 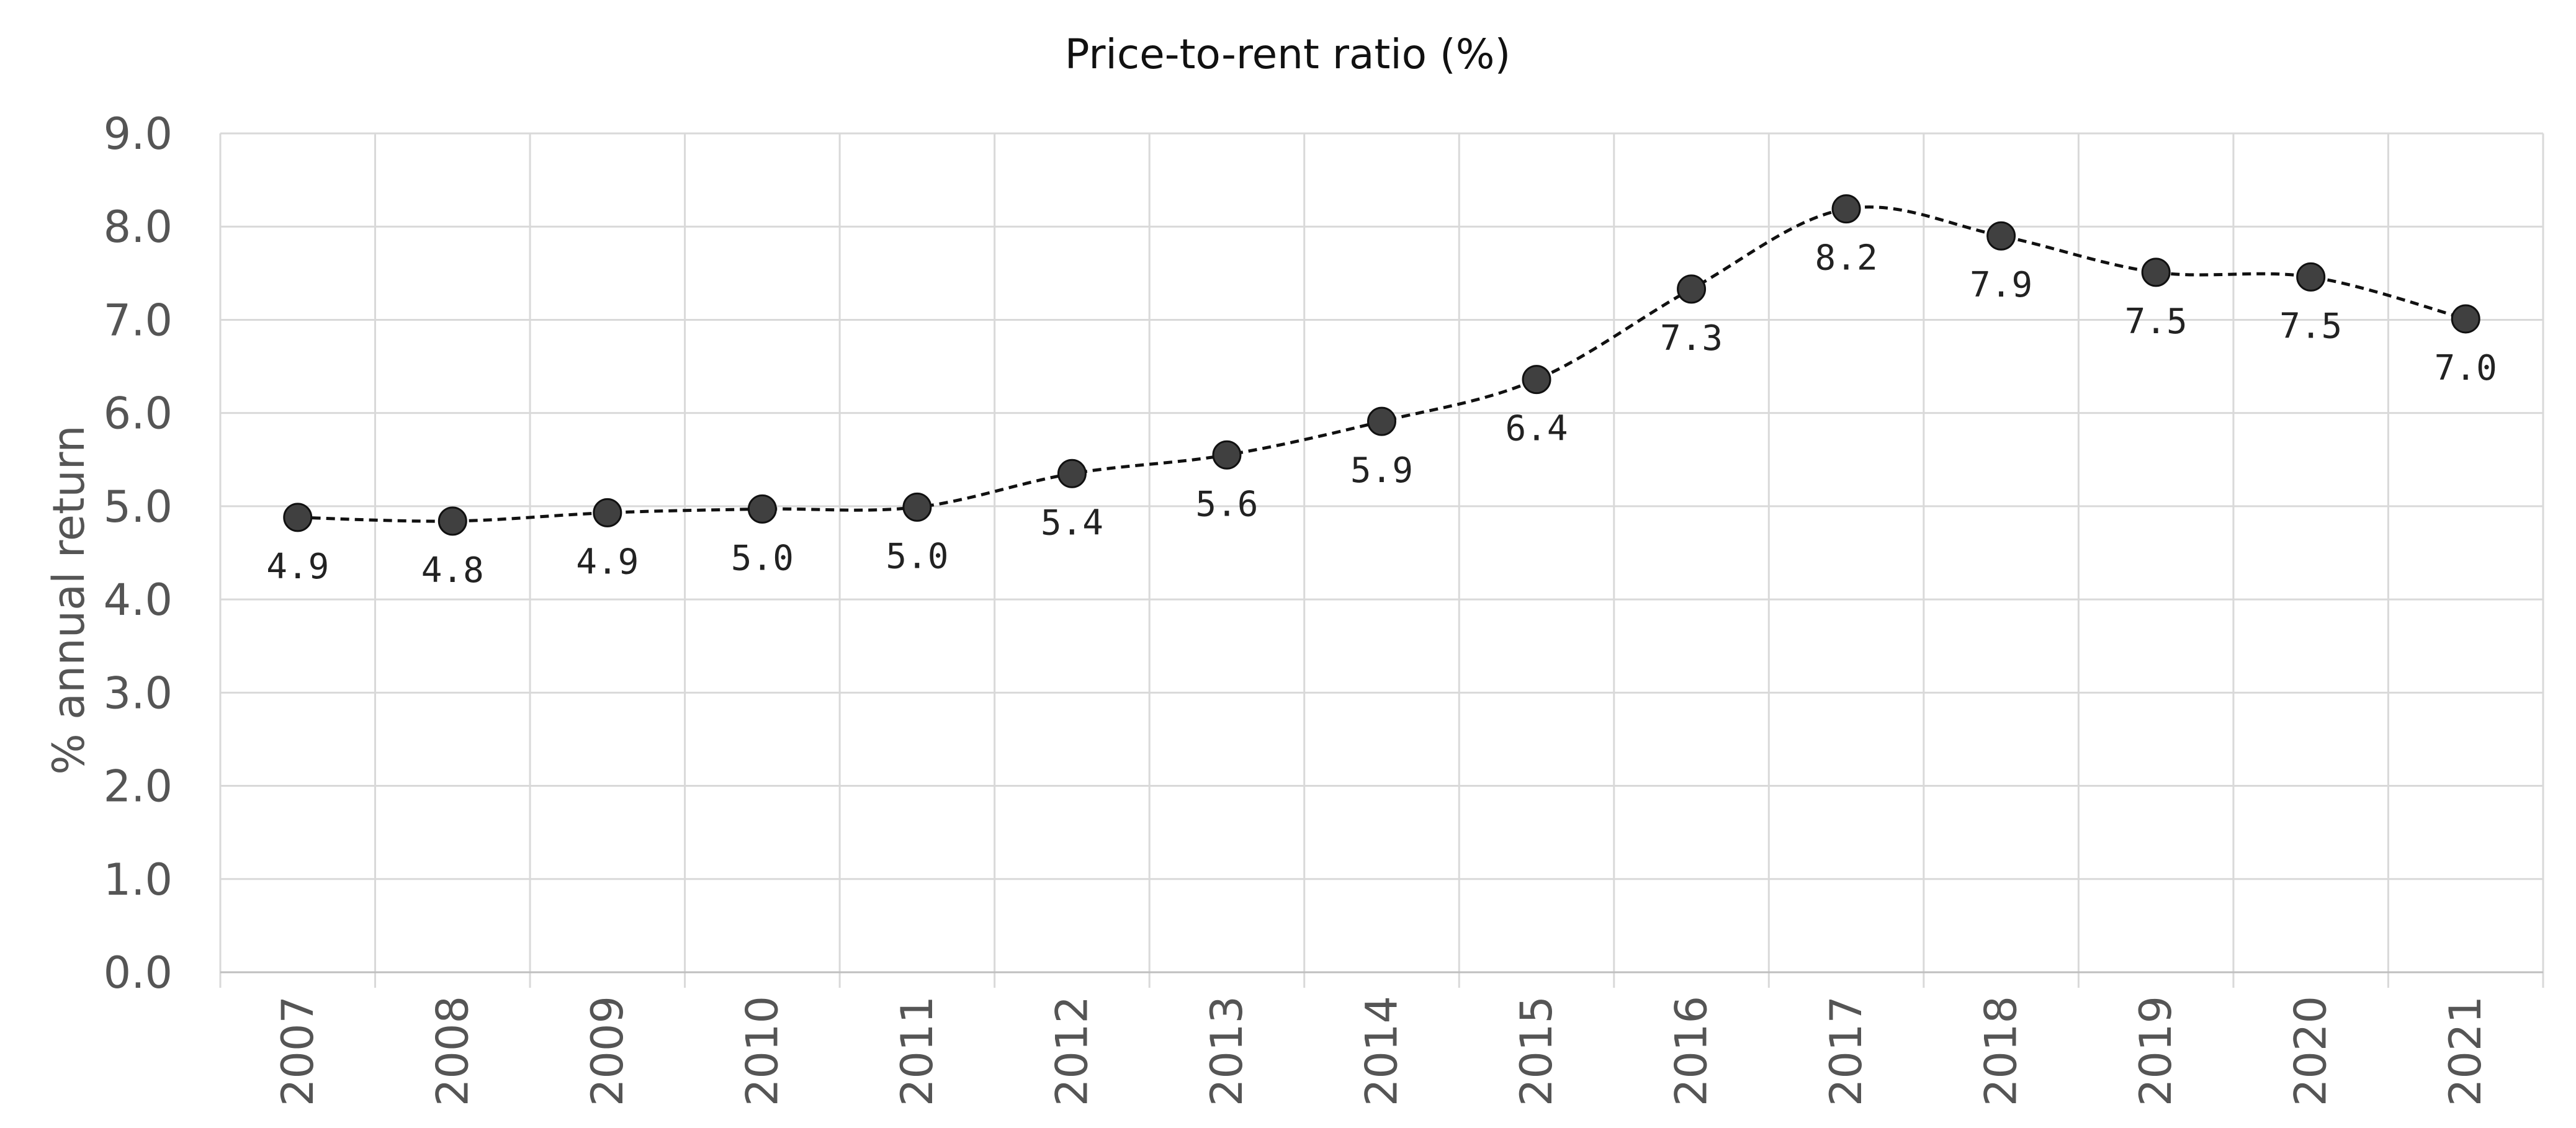 I want to click on x-tick-label: 2019, so click(x=2155, y=1051).